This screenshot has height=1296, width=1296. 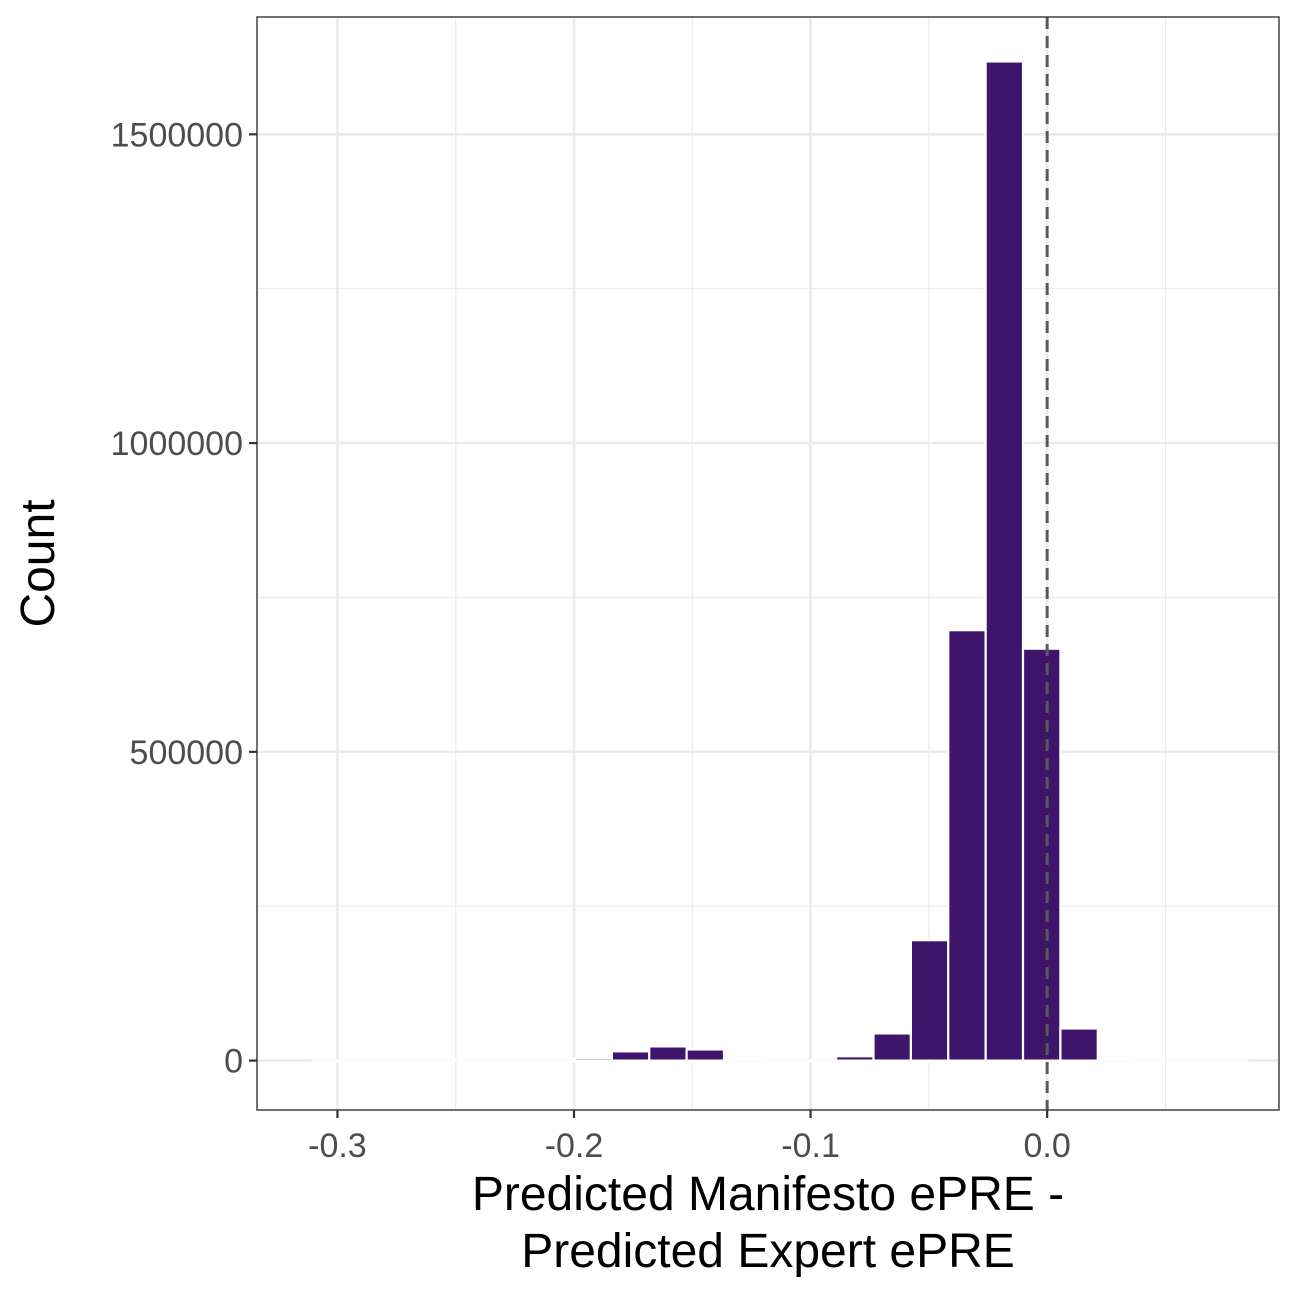 What do you see at coordinates (689, 1137) in the screenshot?
I see `x-axis-ticks: -0.3 -0.2 -0.1 0.0` at bounding box center [689, 1137].